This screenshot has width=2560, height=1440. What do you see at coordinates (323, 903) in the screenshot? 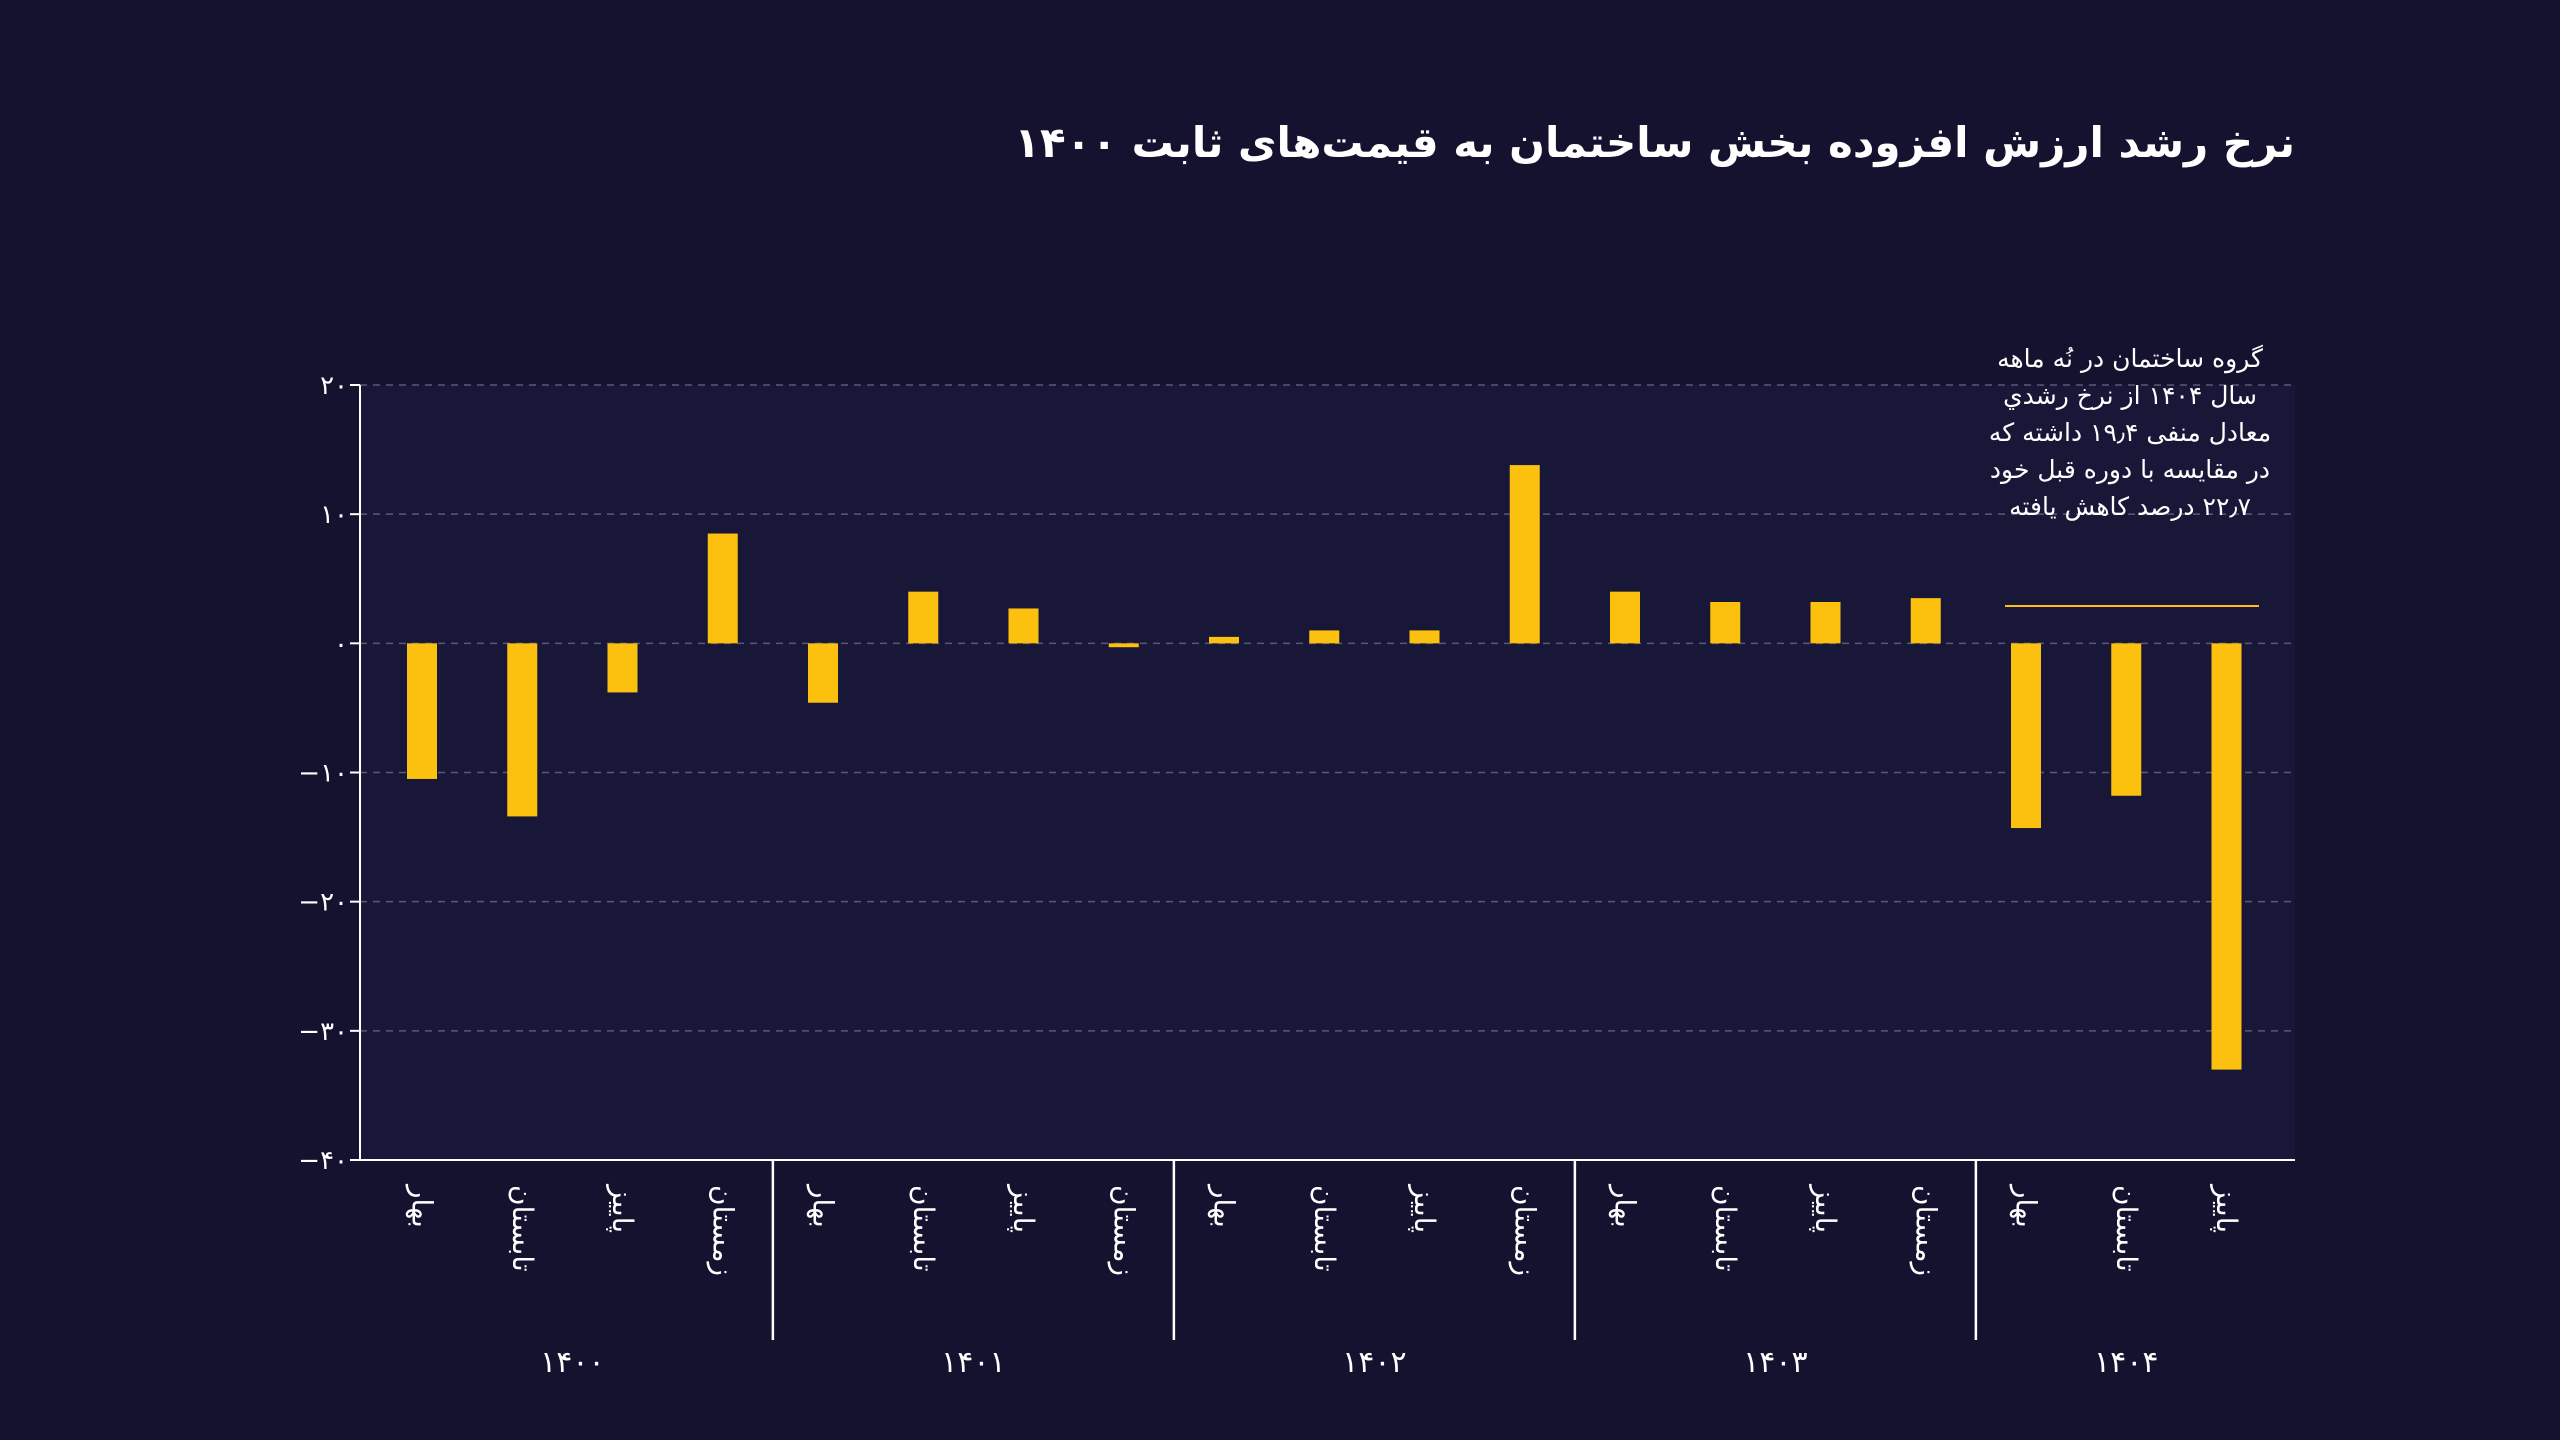
I see `y-tick-label: −۲۰` at bounding box center [323, 903].